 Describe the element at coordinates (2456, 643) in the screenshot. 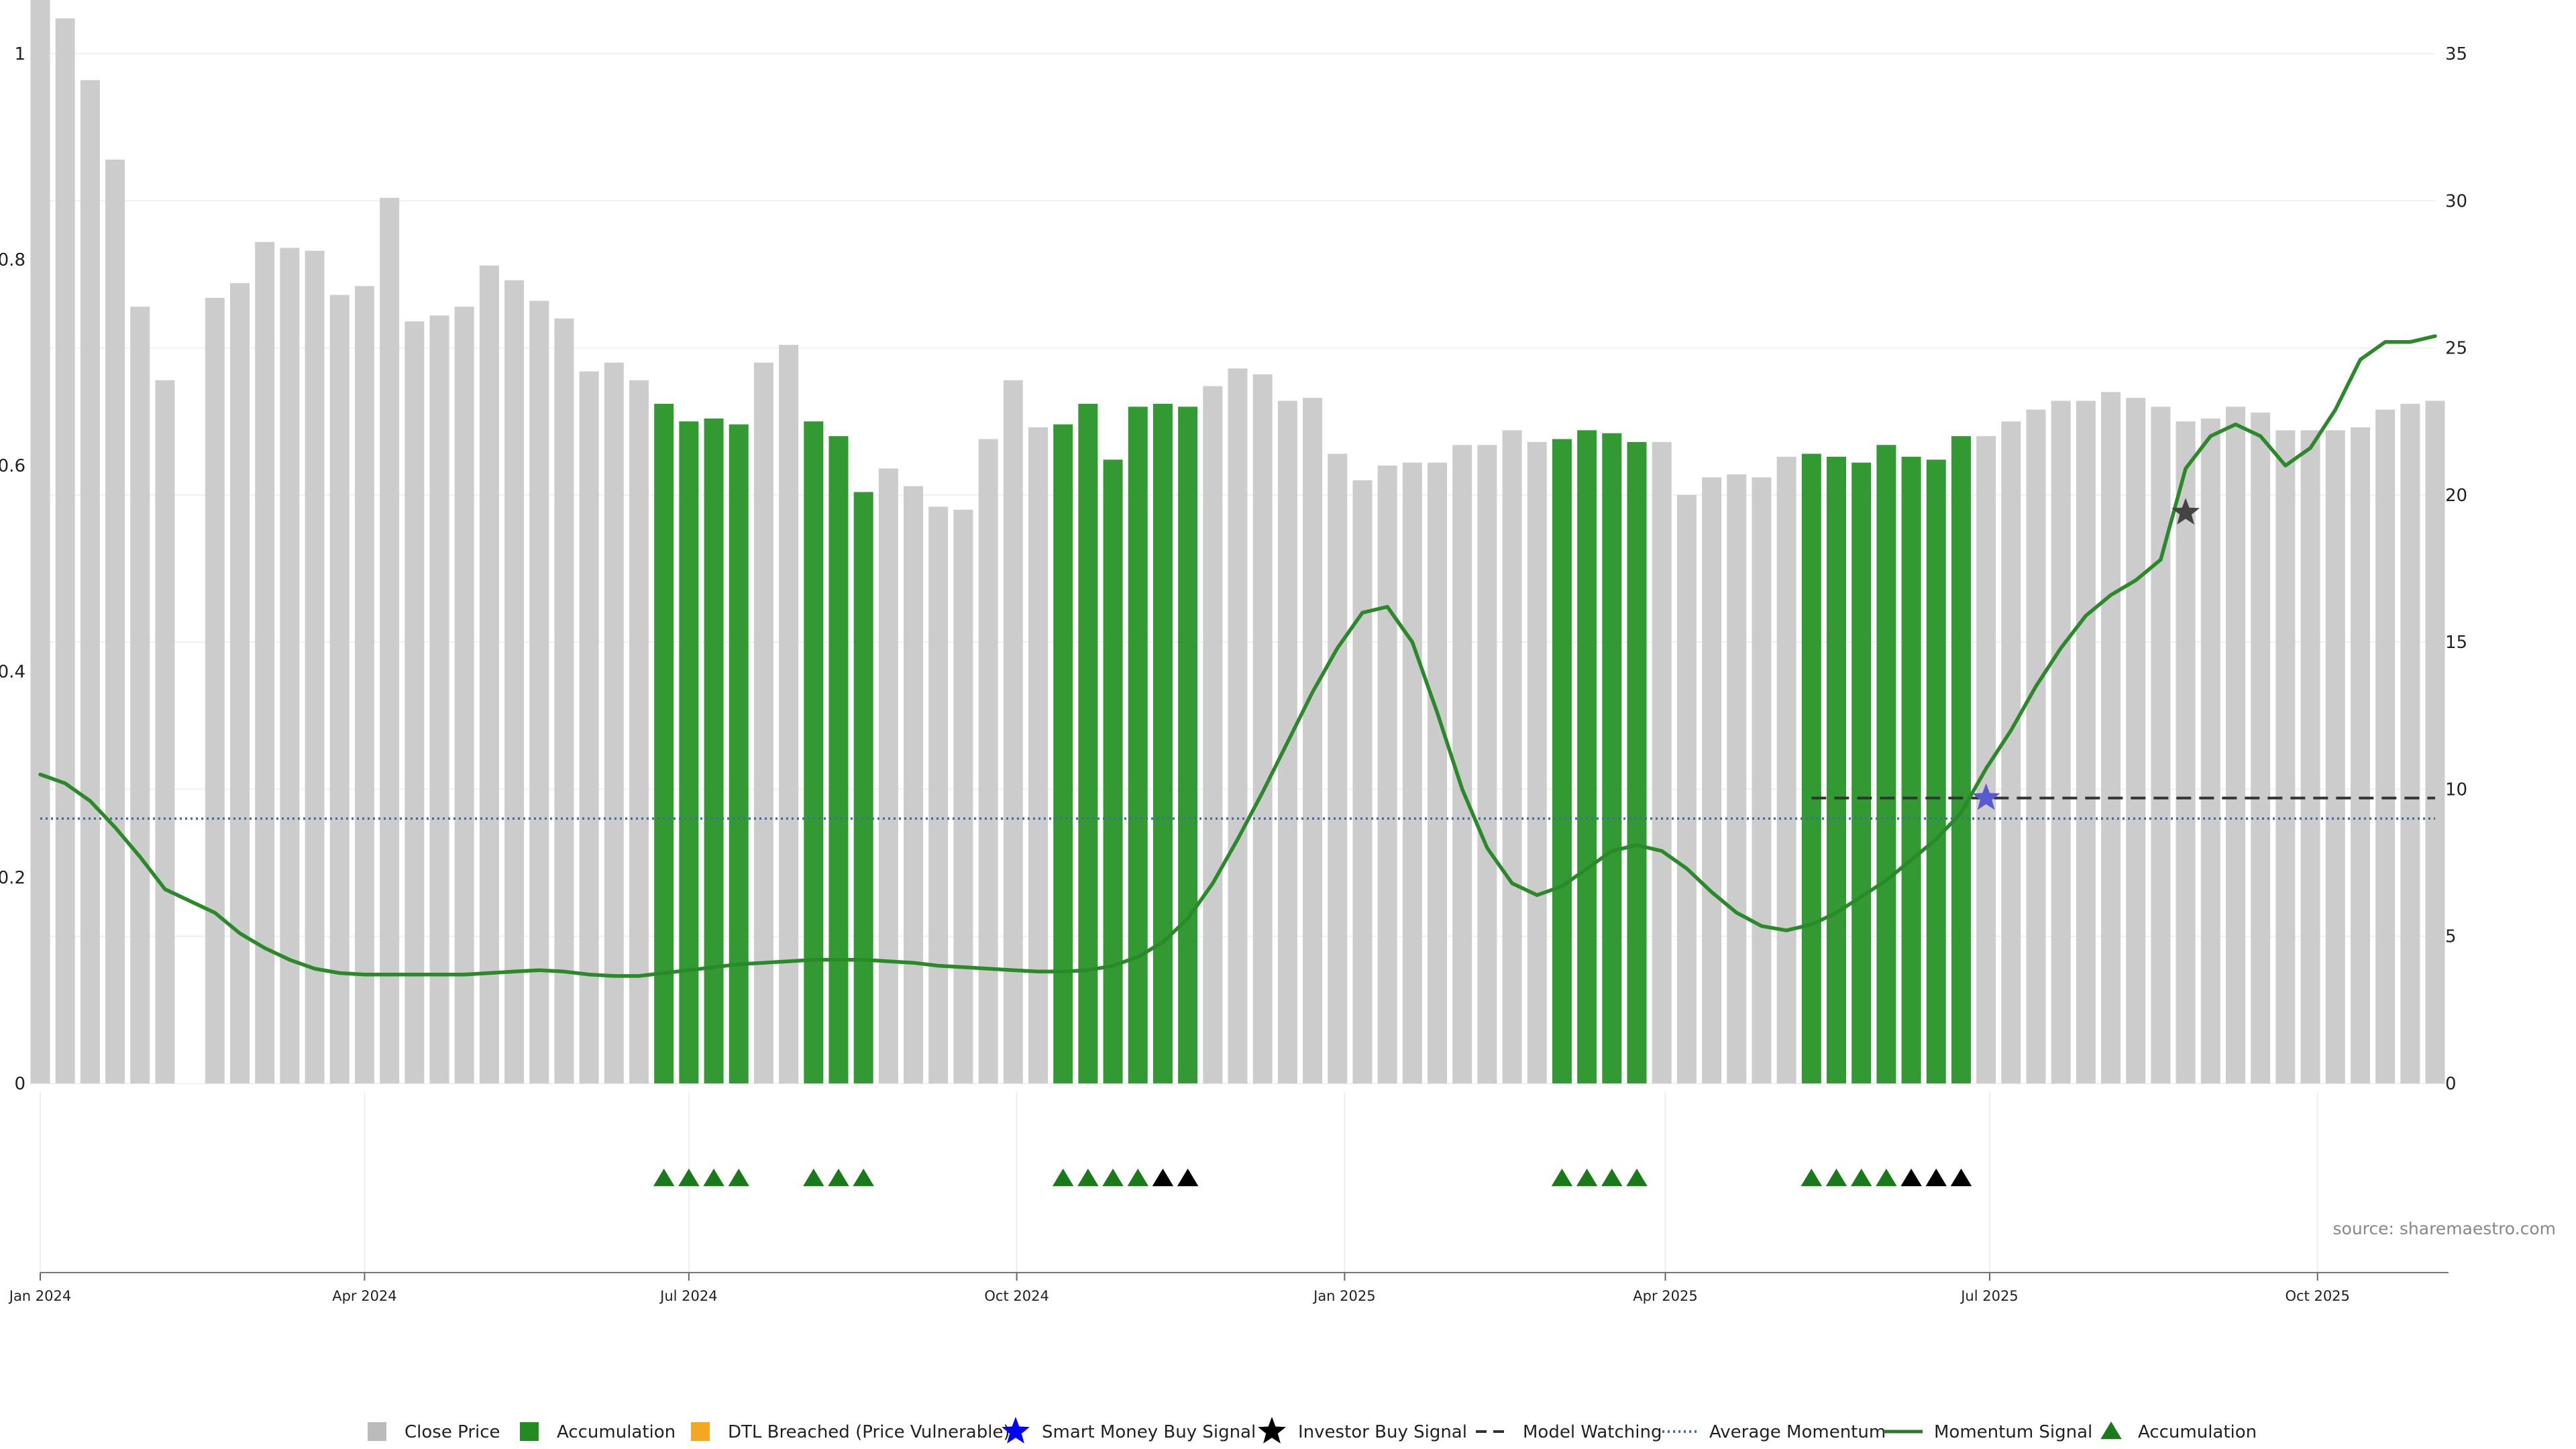

I see `right-tick-label: 15` at that location.